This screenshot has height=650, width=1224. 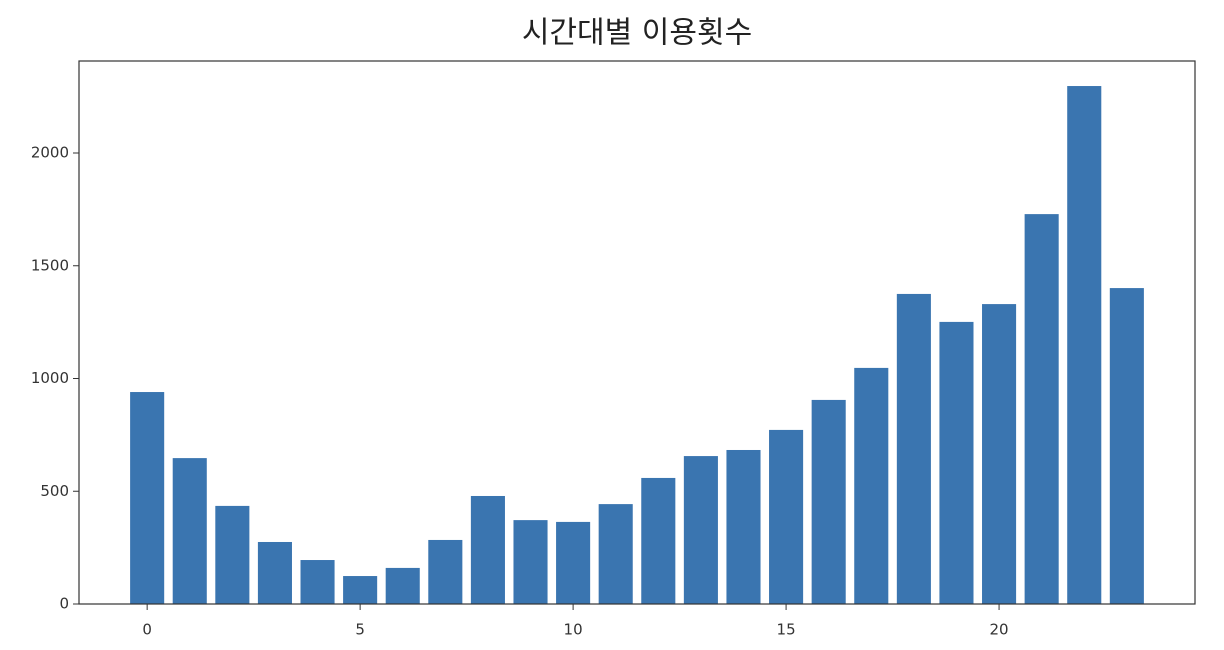 What do you see at coordinates (786, 630) in the screenshot?
I see `x-tick-label: 15` at bounding box center [786, 630].